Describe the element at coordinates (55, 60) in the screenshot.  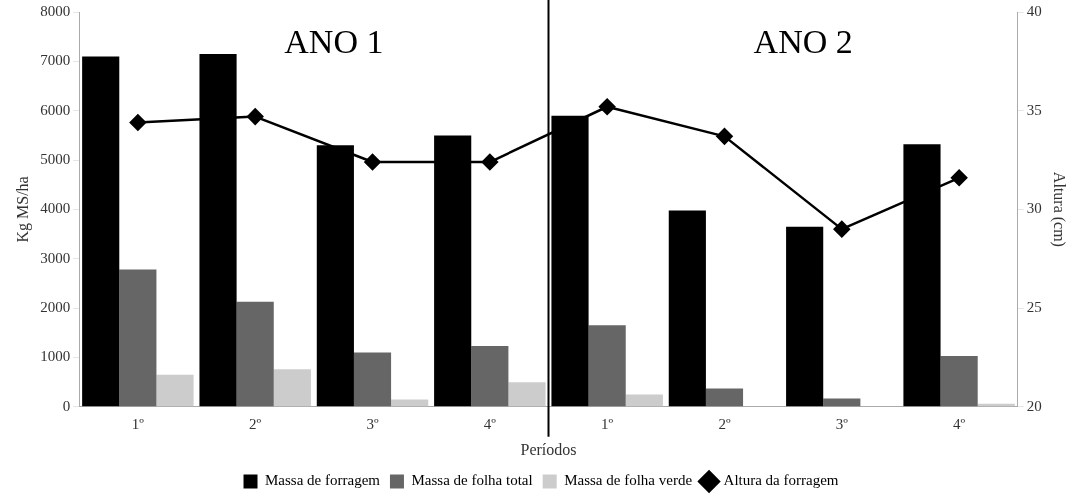
I see `y-tick-label: 7000` at that location.